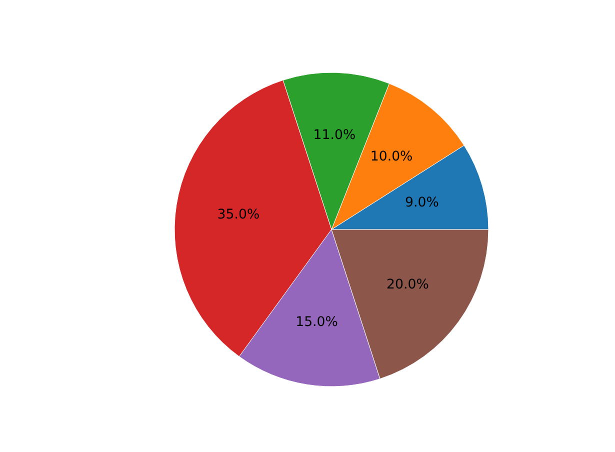  What do you see at coordinates (422, 203) in the screenshot?
I see `data-label: 9.0%` at bounding box center [422, 203].